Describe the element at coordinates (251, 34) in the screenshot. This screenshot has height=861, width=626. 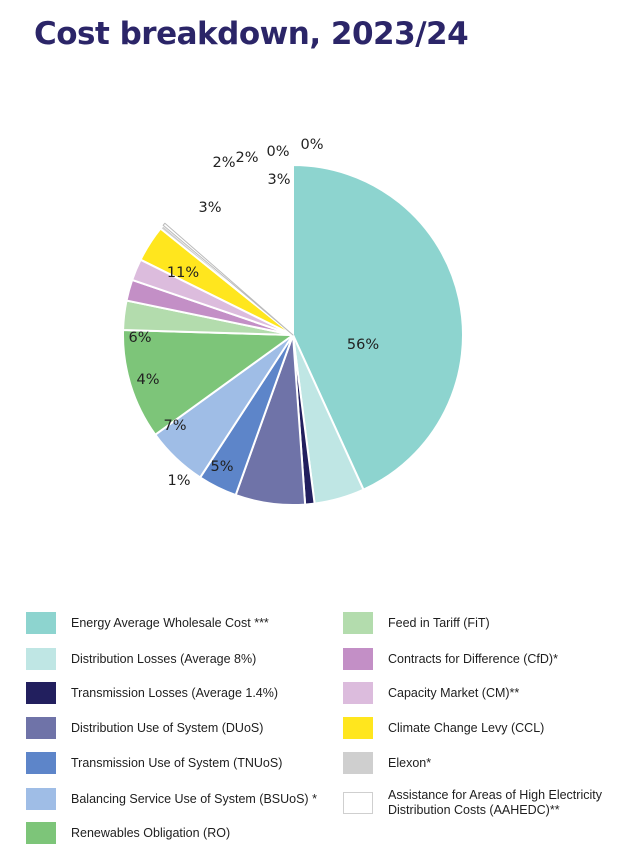
I see `chart-title: Cost breakdown, 2023/24` at that location.